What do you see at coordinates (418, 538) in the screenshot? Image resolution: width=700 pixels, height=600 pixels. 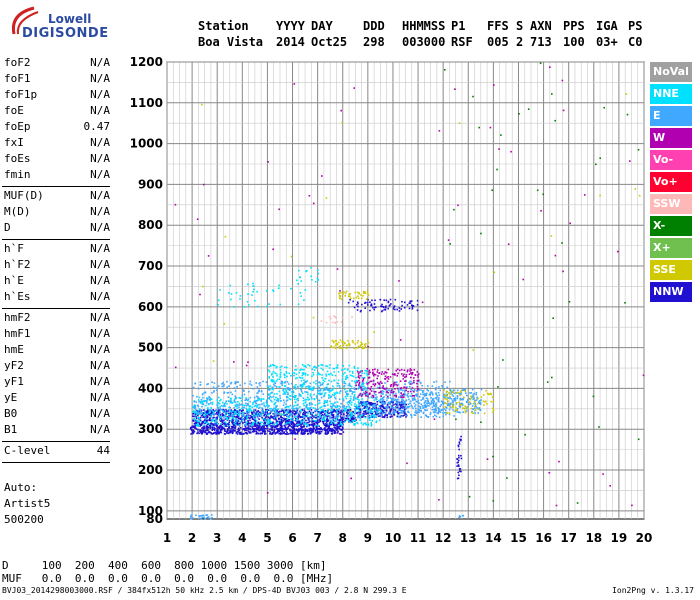 I see `x-tick-label: 11` at bounding box center [418, 538].